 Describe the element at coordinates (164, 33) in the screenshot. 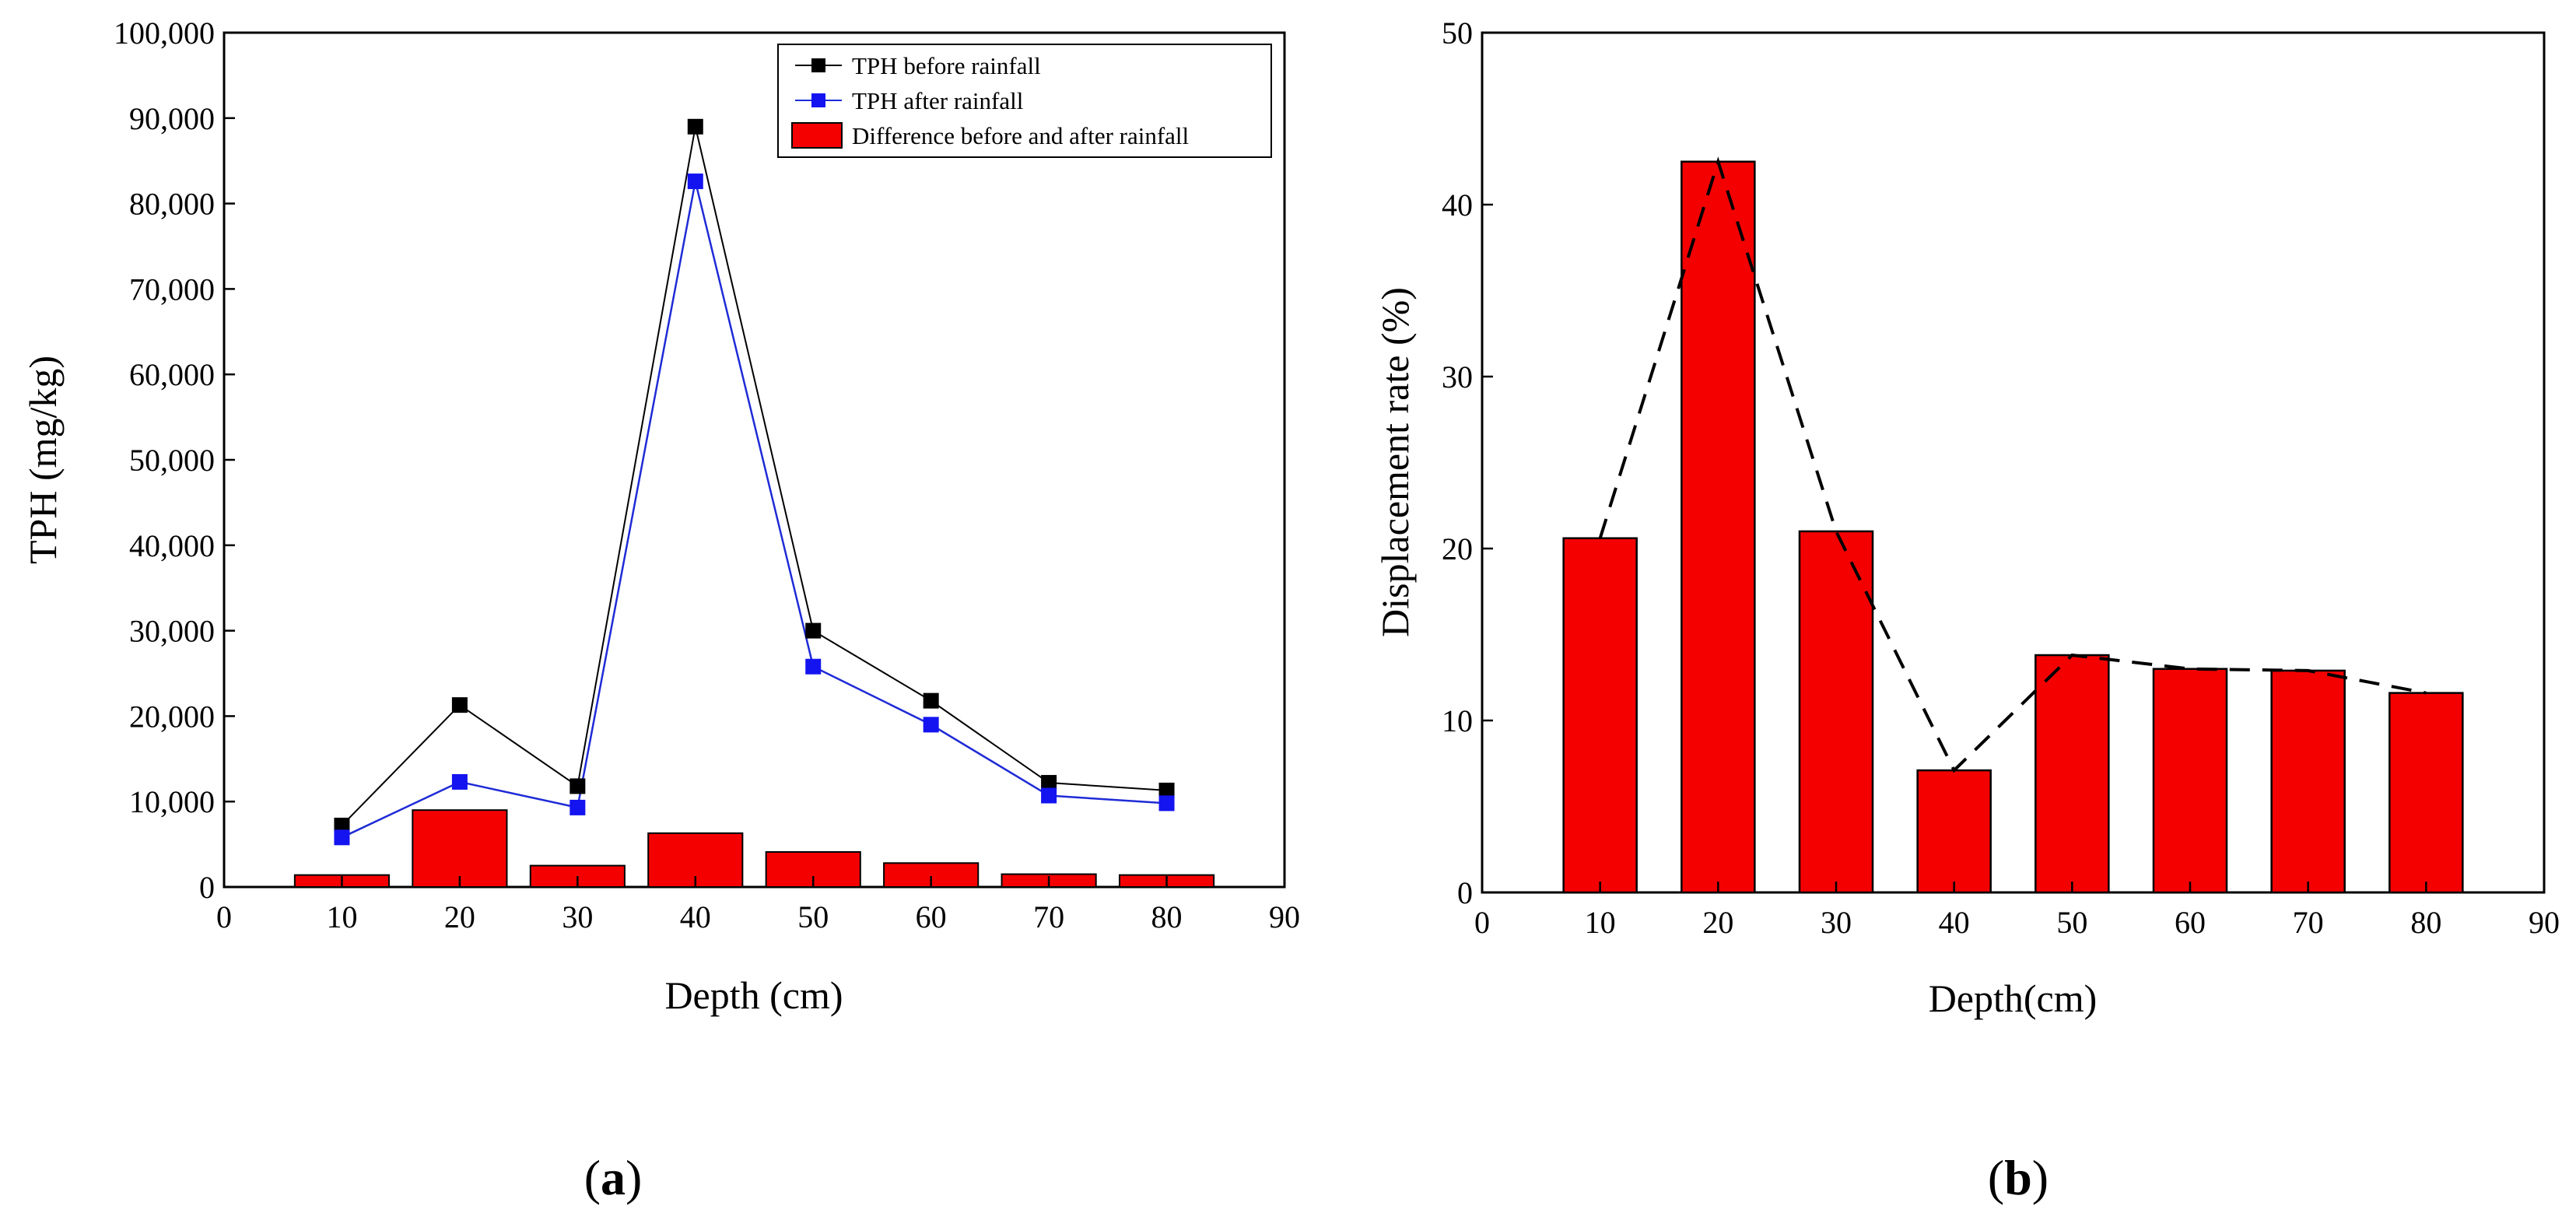

I see `y-tick-label: 100,000` at that location.